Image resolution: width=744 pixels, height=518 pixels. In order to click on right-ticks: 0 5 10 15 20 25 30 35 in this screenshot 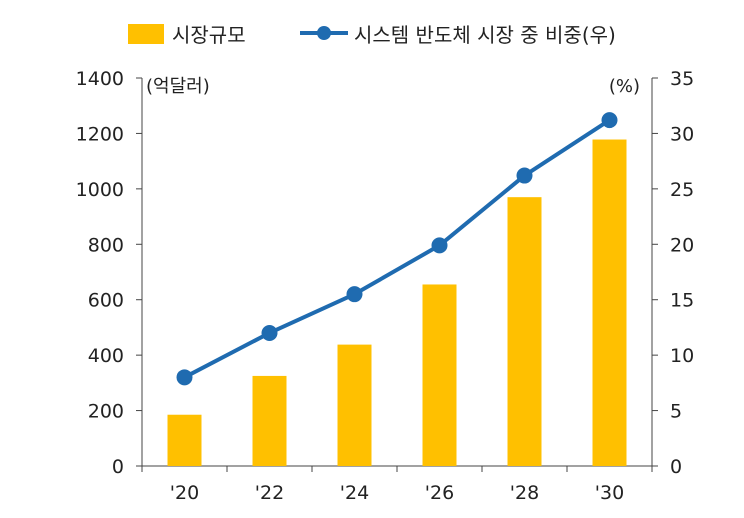, I will do `click(673, 273)`.